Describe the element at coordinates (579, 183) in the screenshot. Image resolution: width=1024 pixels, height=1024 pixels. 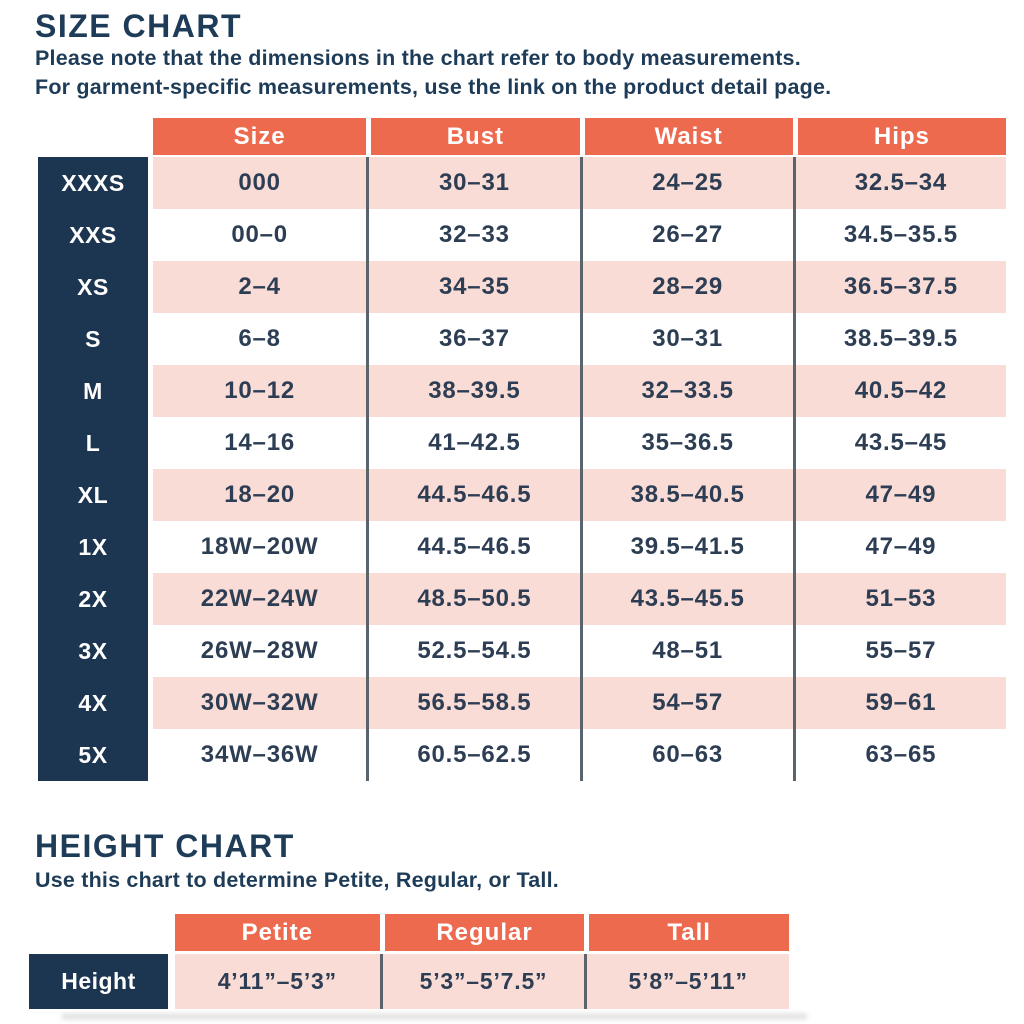
I see `row-values: 000 30–31 24–25 32.5–34` at that location.